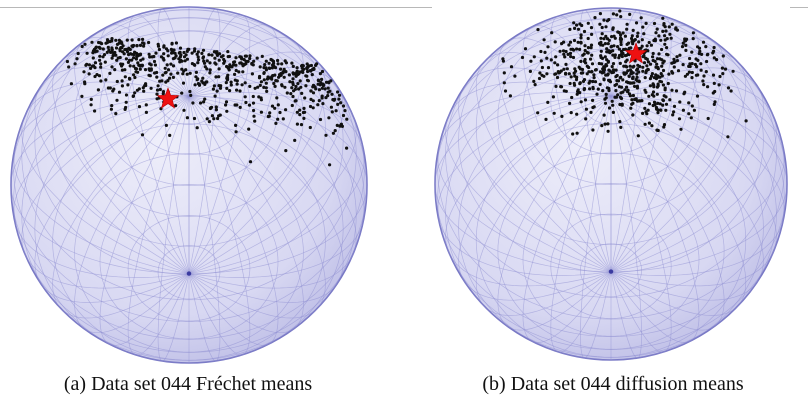 The height and width of the screenshot is (410, 808). Describe the element at coordinates (613, 384) in the screenshot. I see `caption-diffusion: (b) Data set 044 diffusion means` at that location.